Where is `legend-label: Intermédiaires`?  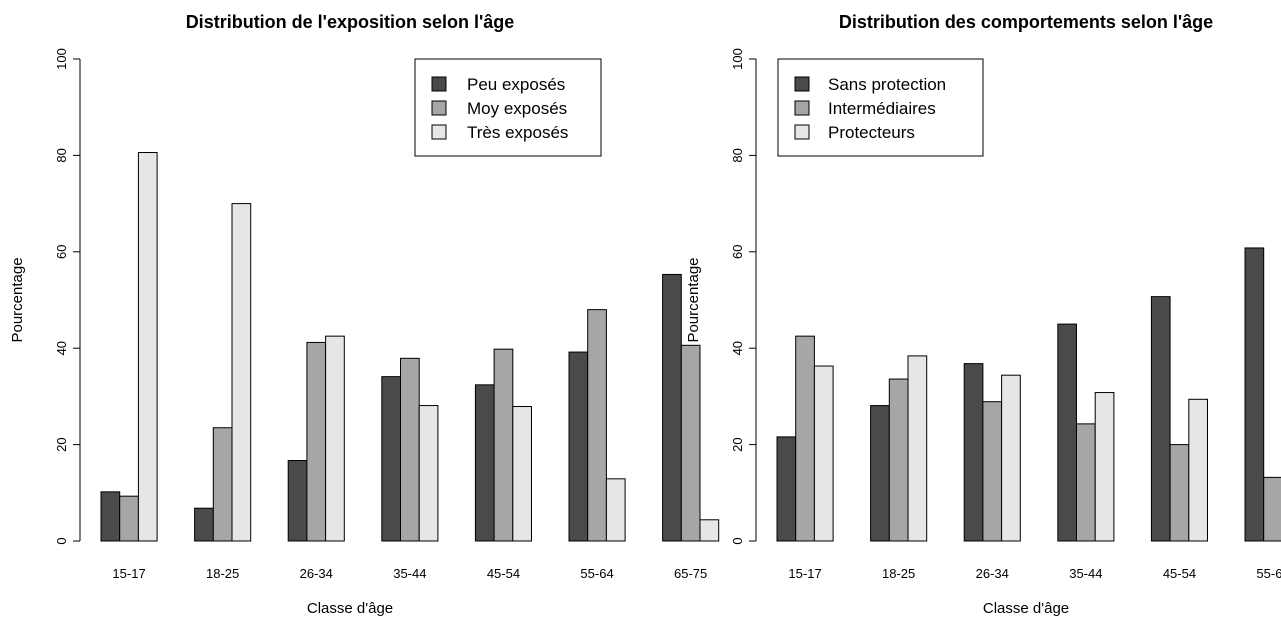
legend-label: Intermédiaires is located at coordinates (882, 108).